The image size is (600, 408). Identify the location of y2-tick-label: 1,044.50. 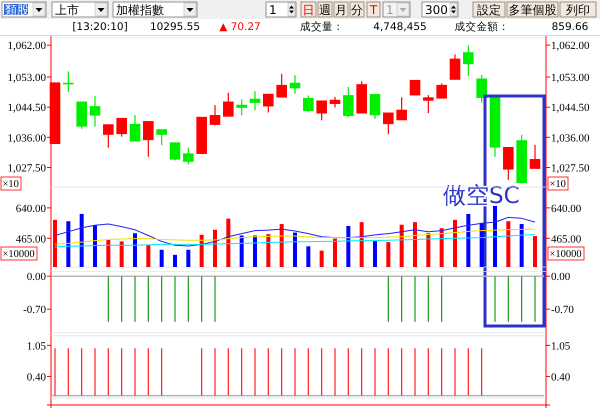
(570, 108).